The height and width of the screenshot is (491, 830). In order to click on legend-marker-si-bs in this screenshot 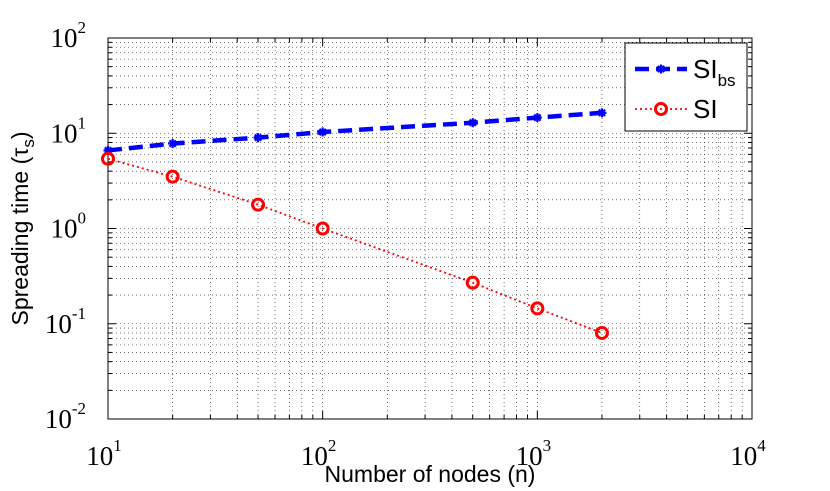, I will do `click(661, 69)`.